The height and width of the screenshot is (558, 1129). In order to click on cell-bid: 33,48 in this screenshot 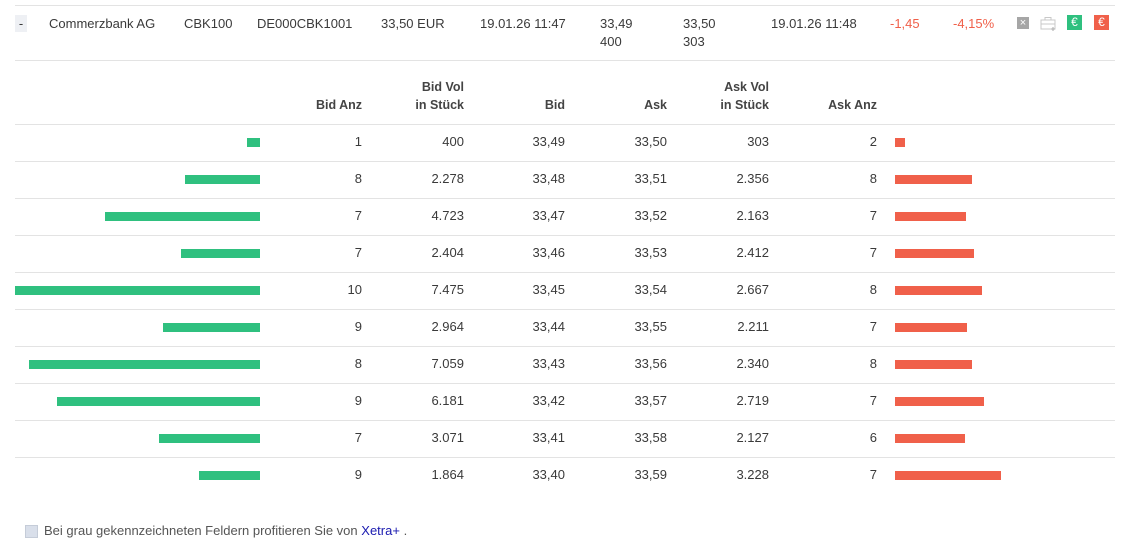, I will do `click(548, 178)`.